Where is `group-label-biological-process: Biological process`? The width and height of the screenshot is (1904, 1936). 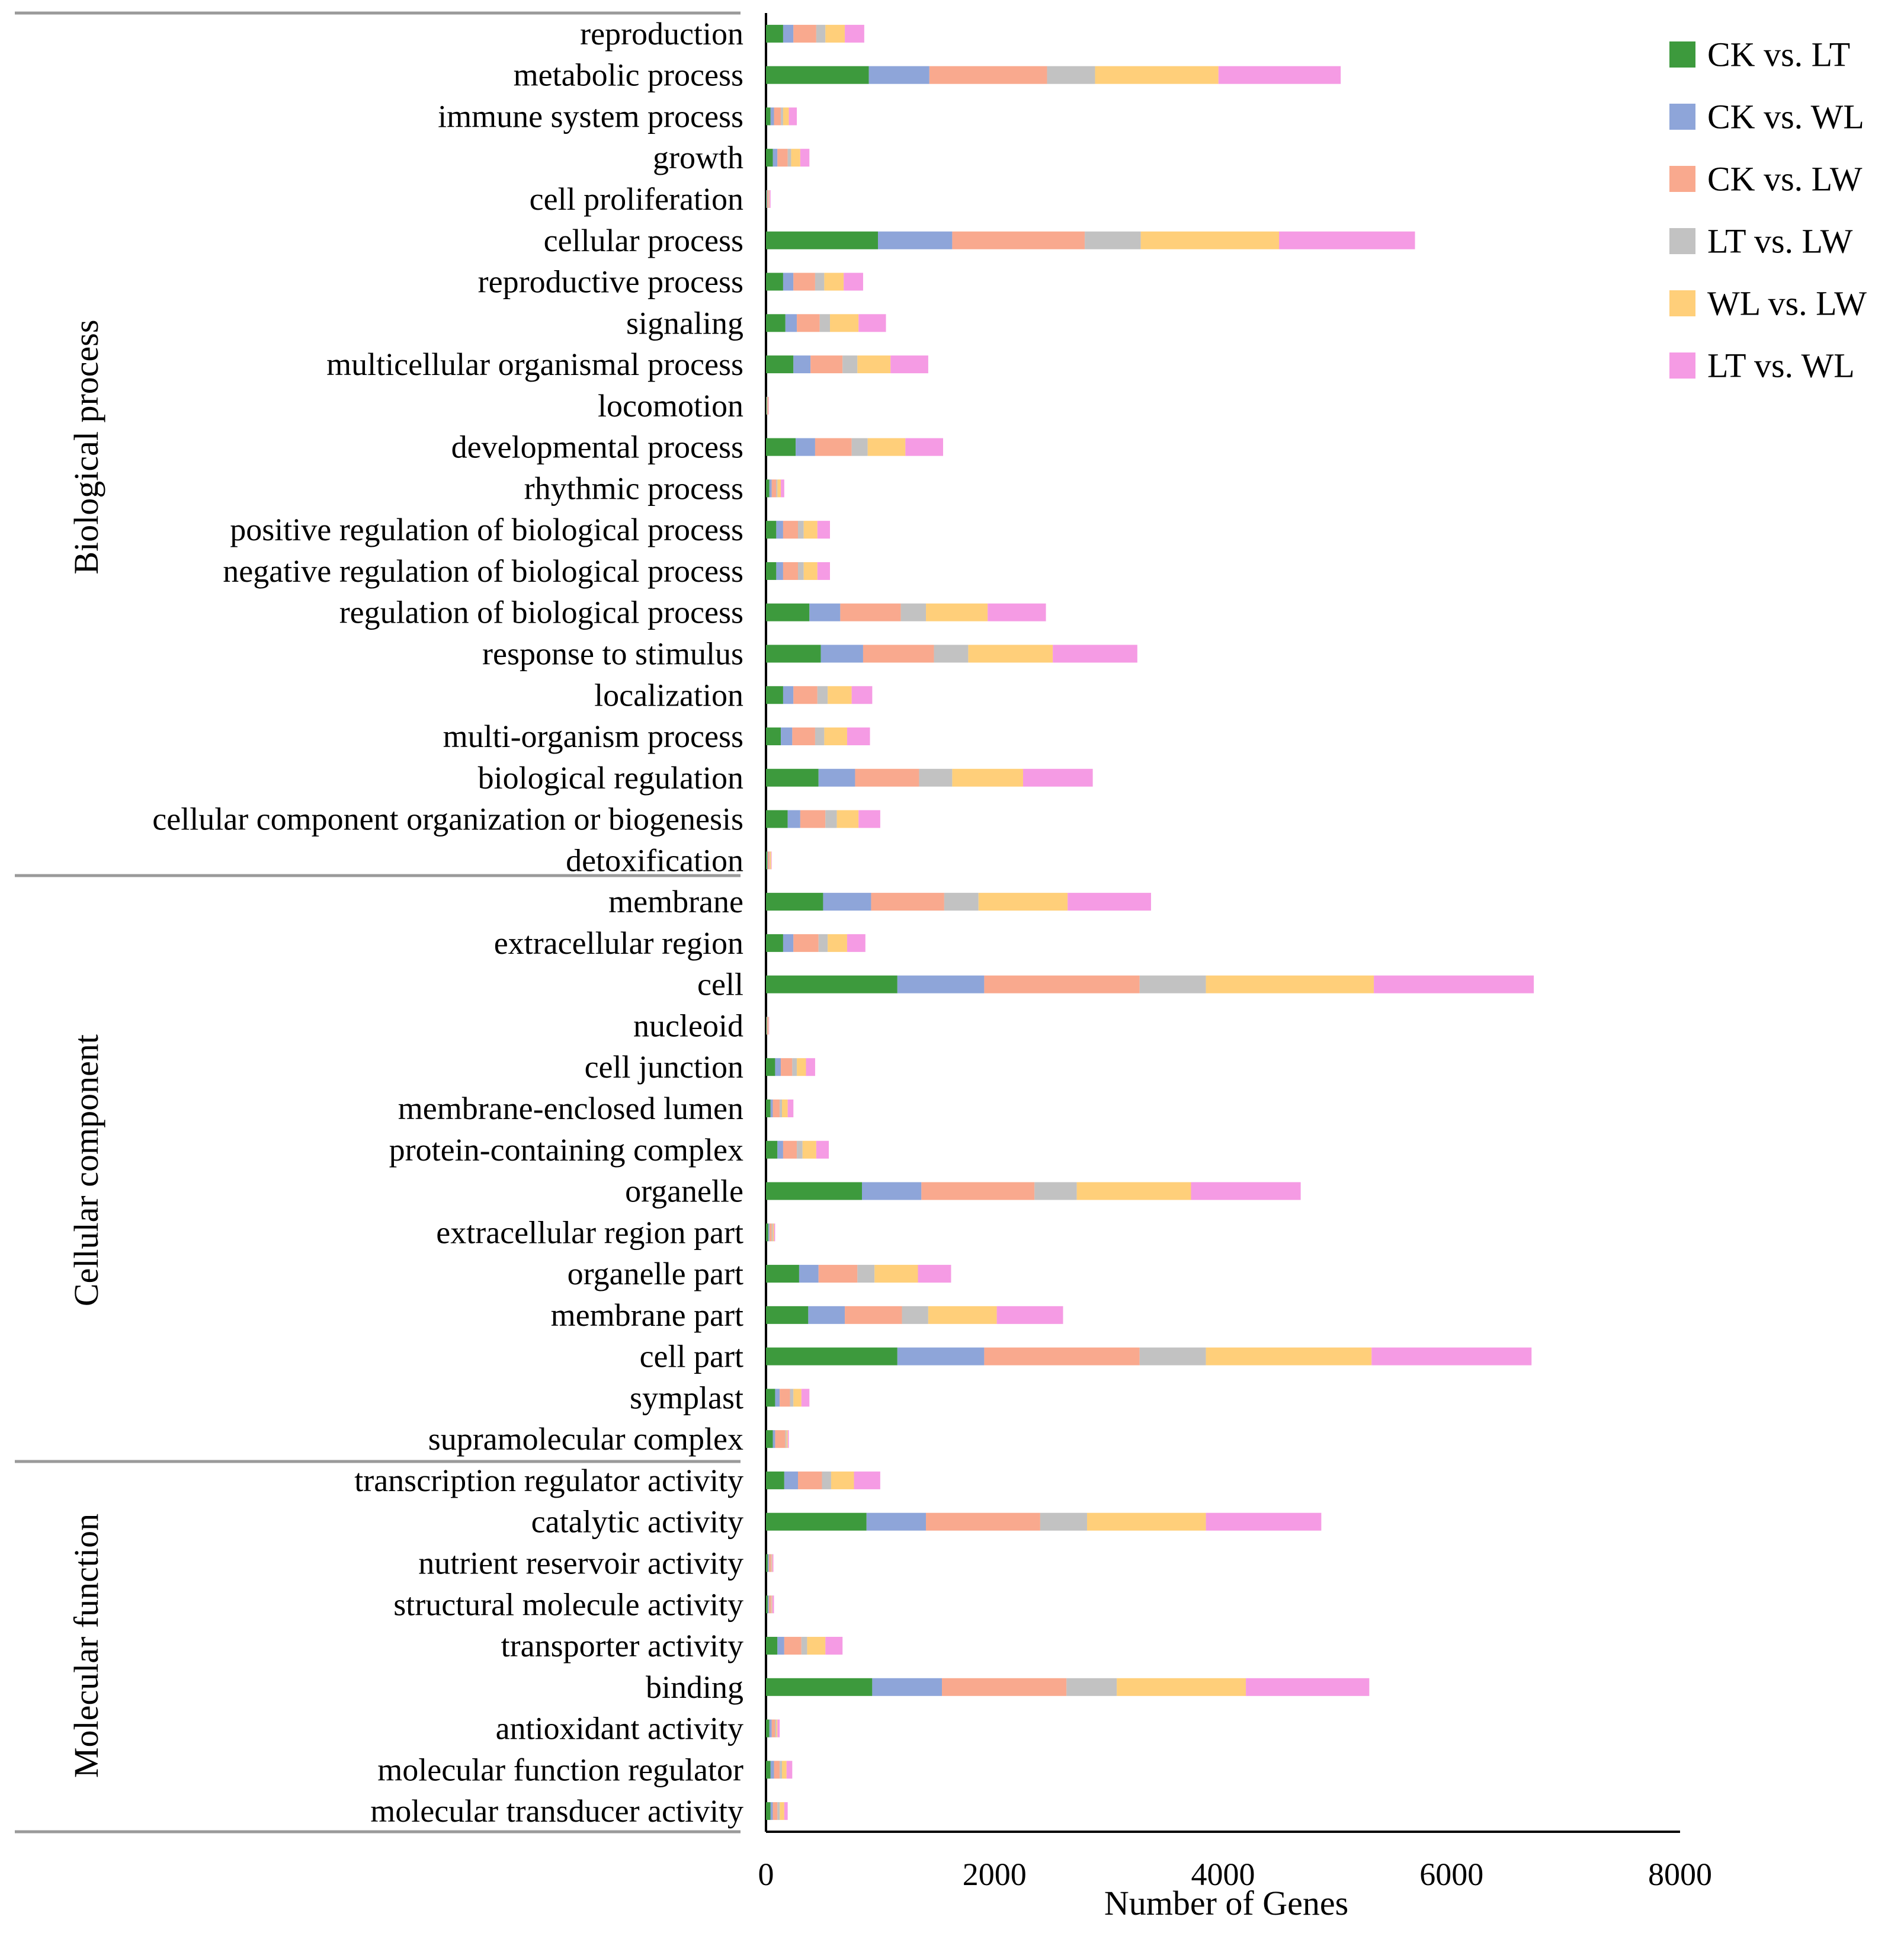 group-label-biological-process: Biological process is located at coordinates (86, 447).